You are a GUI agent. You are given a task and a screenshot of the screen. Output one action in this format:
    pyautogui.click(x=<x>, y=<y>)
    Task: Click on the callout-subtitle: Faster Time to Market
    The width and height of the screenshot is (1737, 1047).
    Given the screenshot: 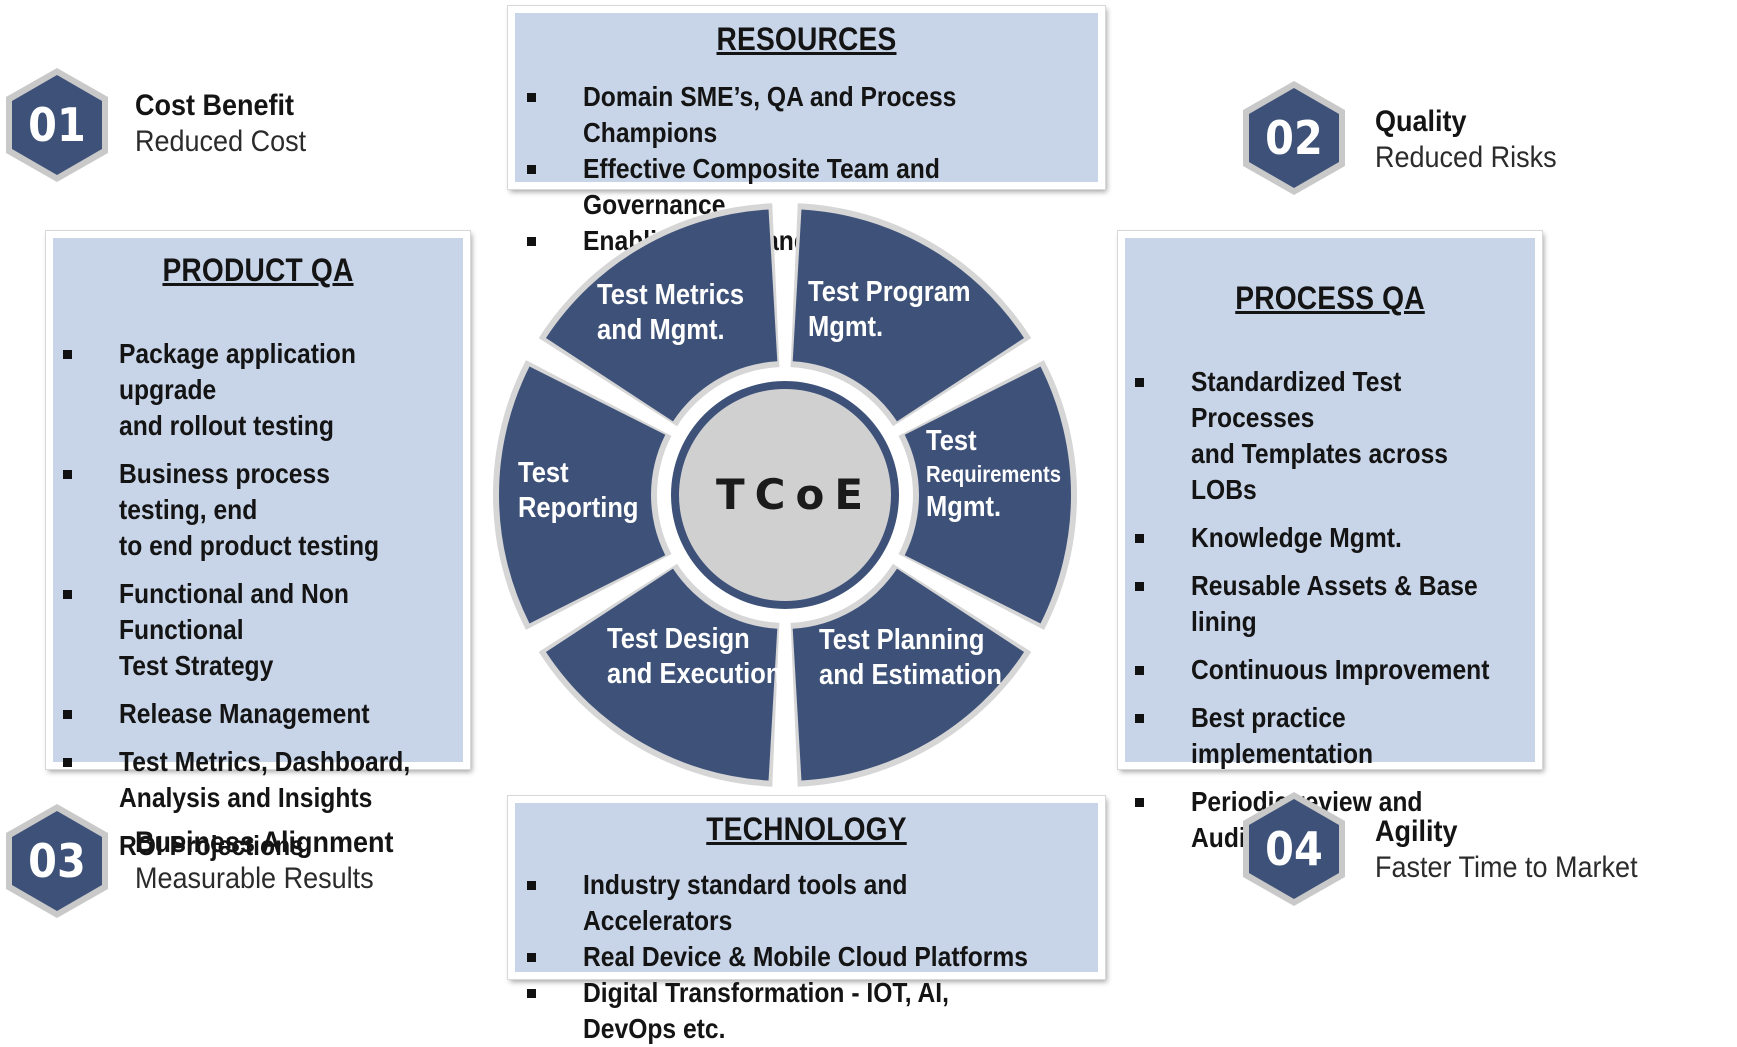 What is the action you would take?
    pyautogui.click(x=1506, y=867)
    